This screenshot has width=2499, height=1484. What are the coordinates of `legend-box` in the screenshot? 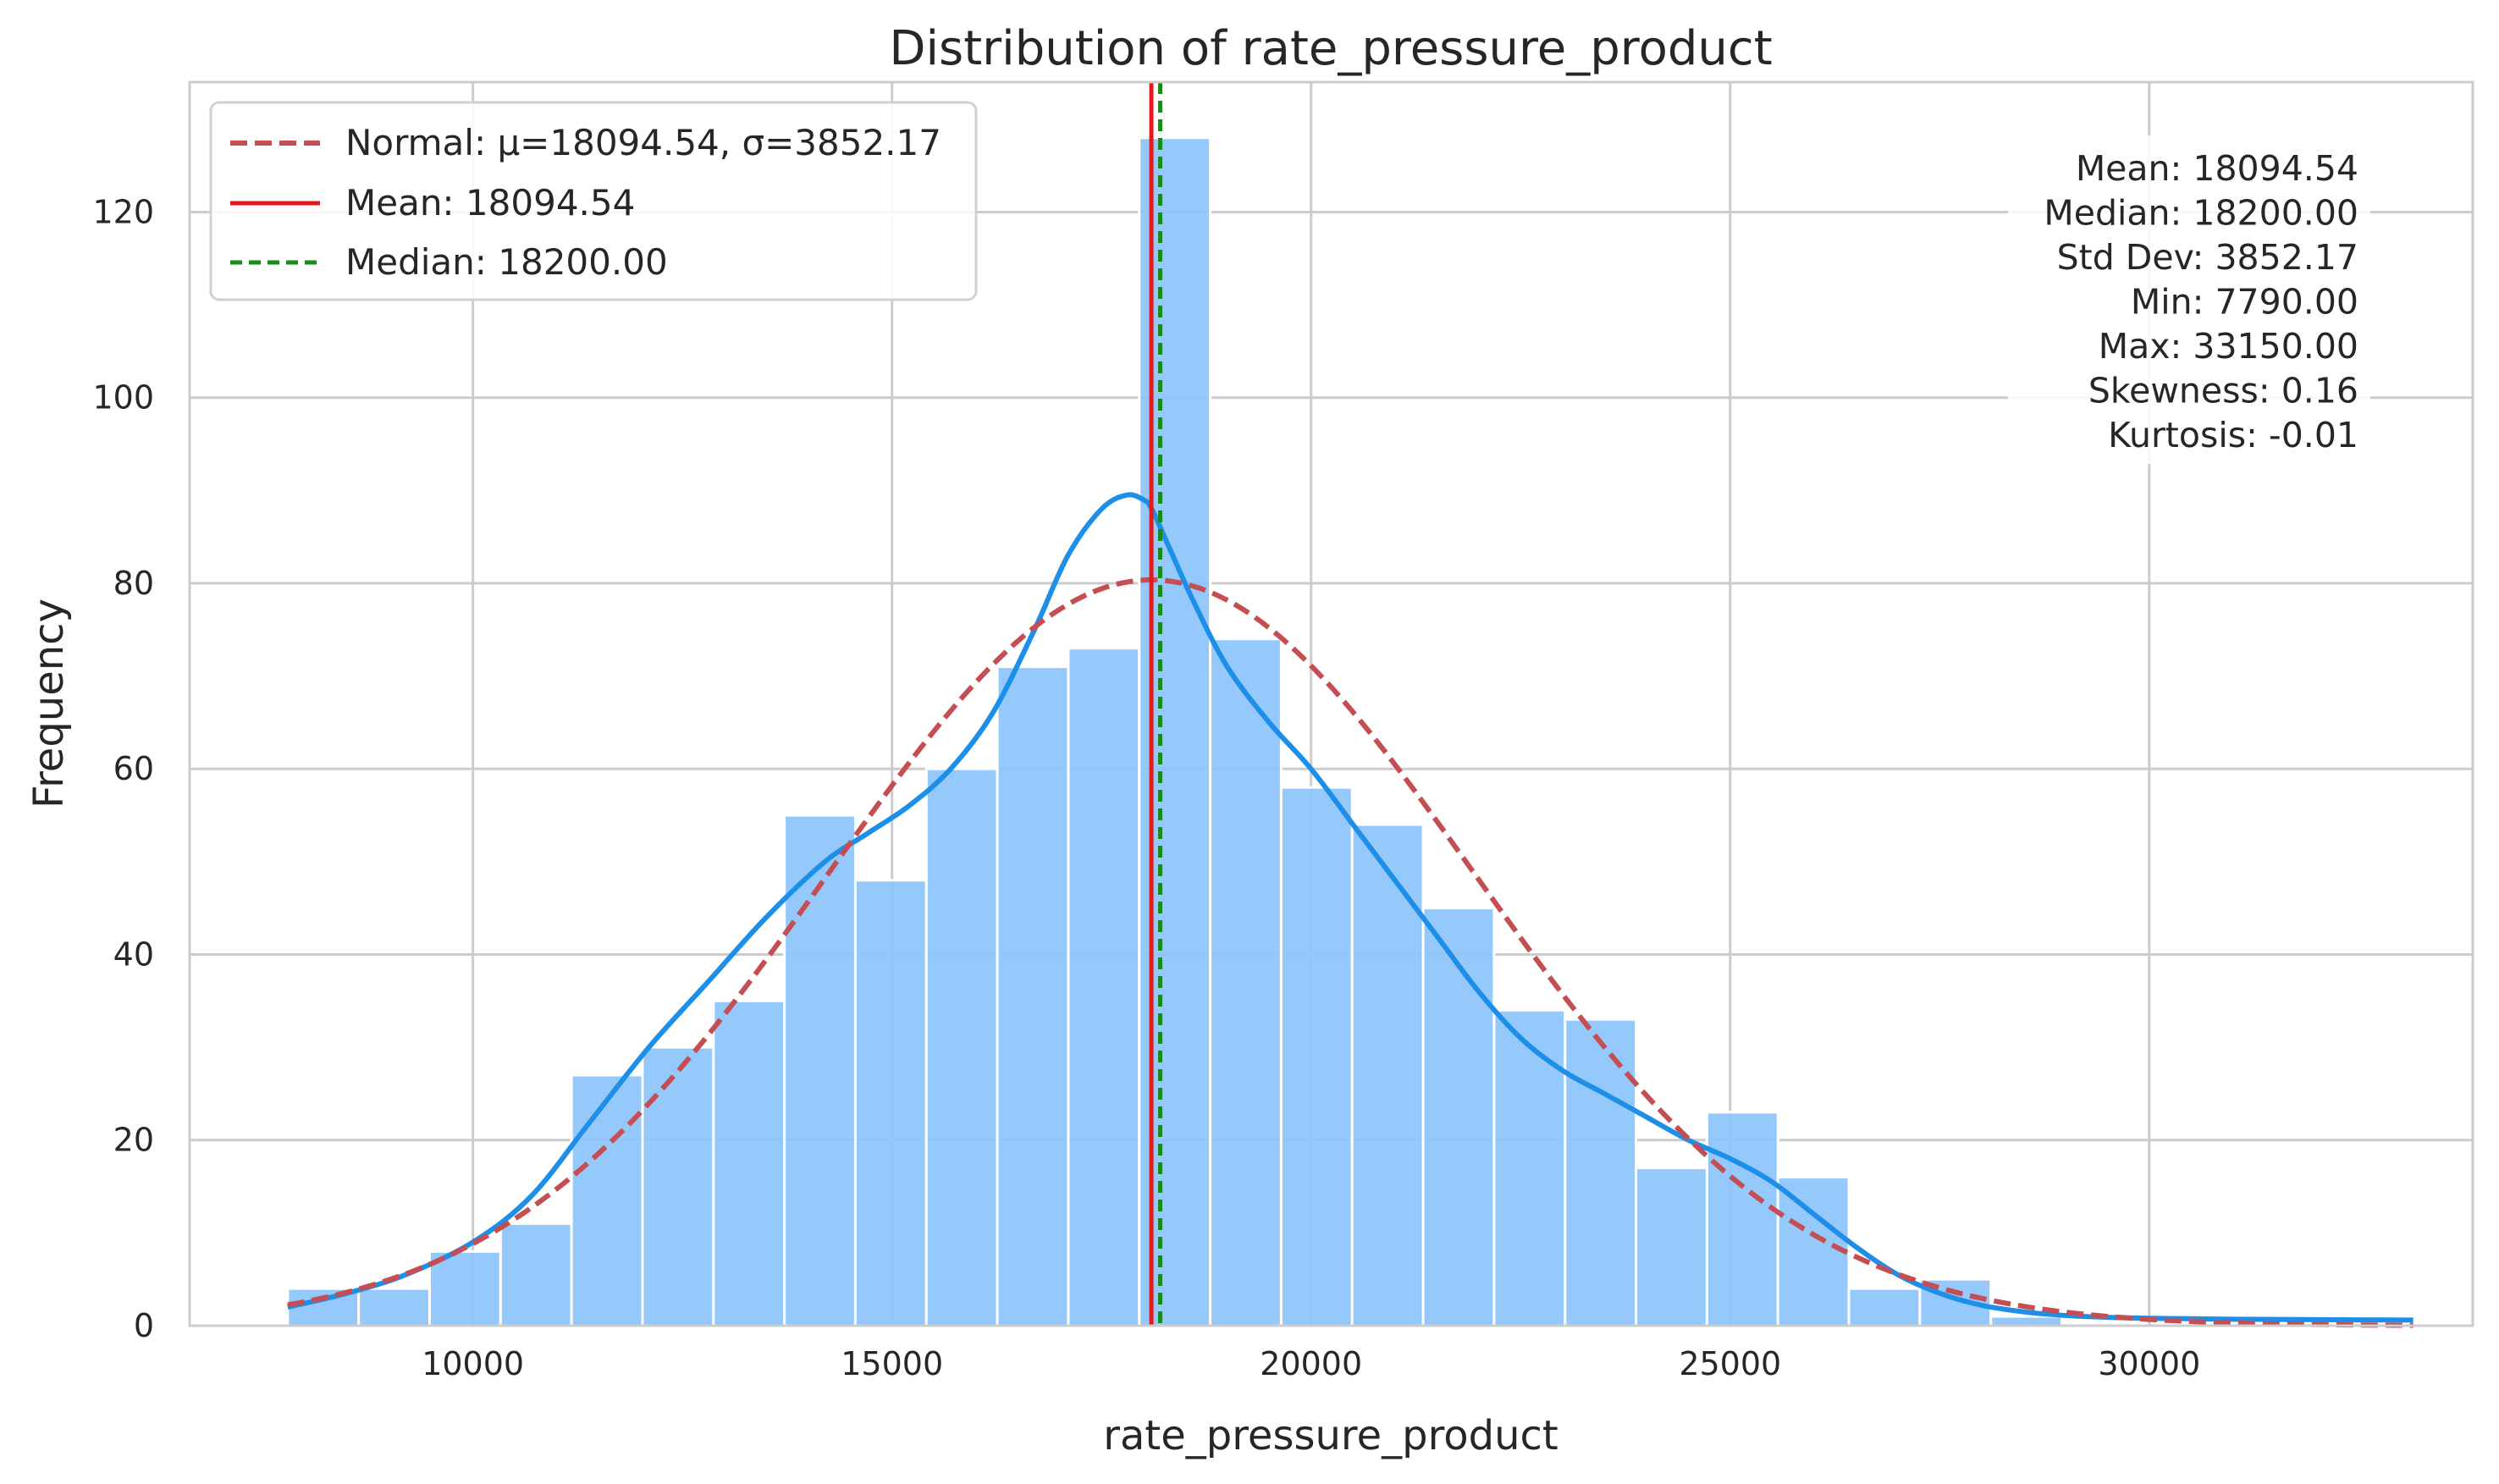 It's located at (593, 201).